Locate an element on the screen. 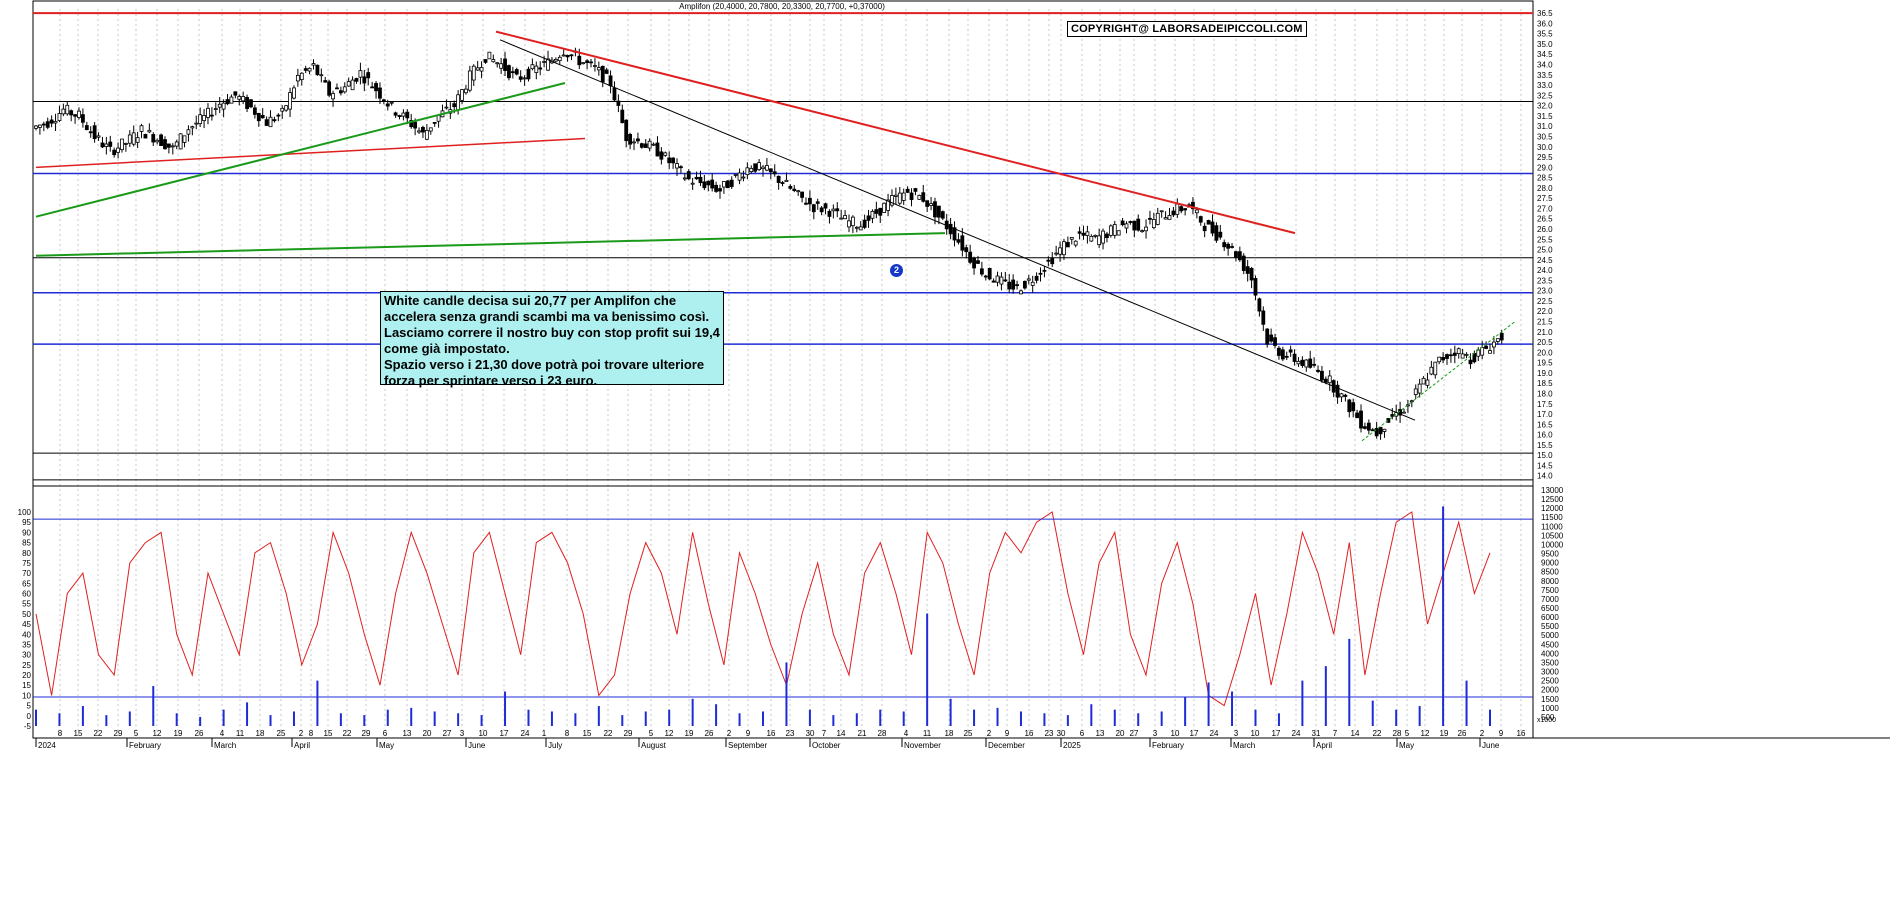  price-tick-label: 16.0 is located at coordinates (1545, 435).